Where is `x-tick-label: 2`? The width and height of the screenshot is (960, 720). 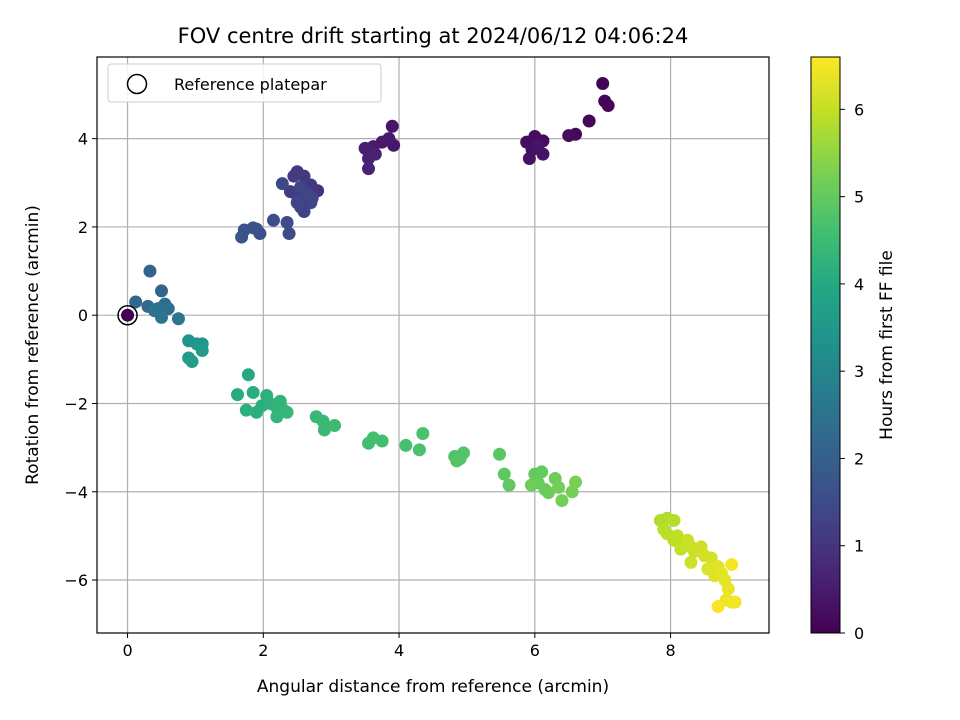 x-tick-label: 2 is located at coordinates (263, 650).